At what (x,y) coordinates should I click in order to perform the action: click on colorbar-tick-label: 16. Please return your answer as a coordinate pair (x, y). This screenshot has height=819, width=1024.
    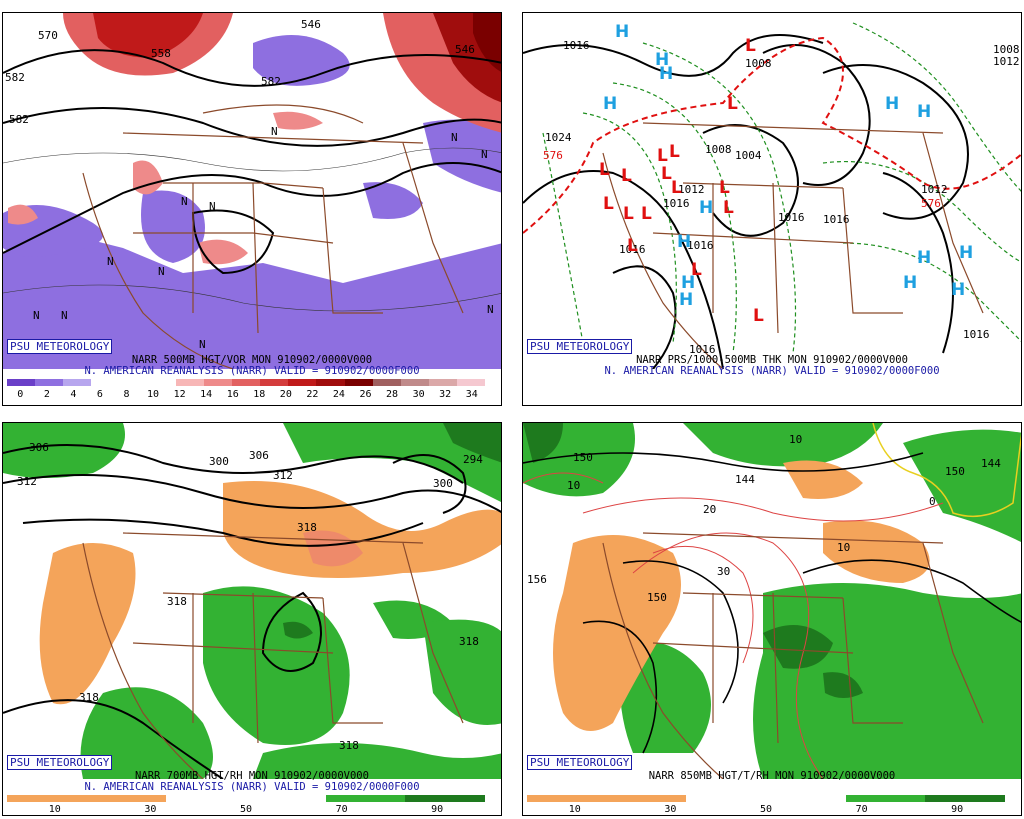
    Looking at the image, I should click on (232, 394).